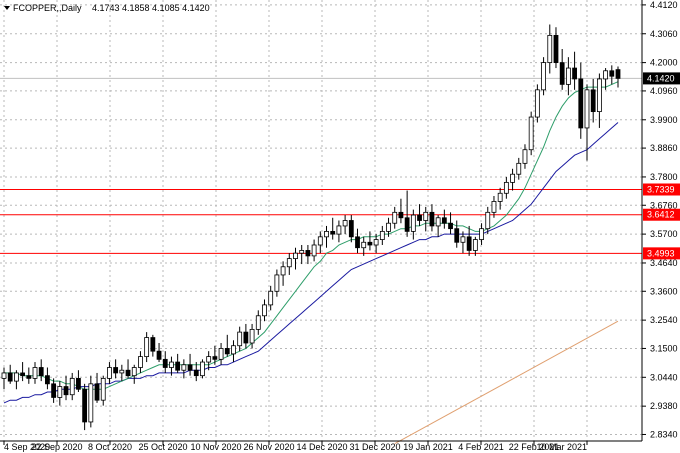 This screenshot has width=680, height=453. I want to click on y-tick-label: 4.0960, so click(664, 91).